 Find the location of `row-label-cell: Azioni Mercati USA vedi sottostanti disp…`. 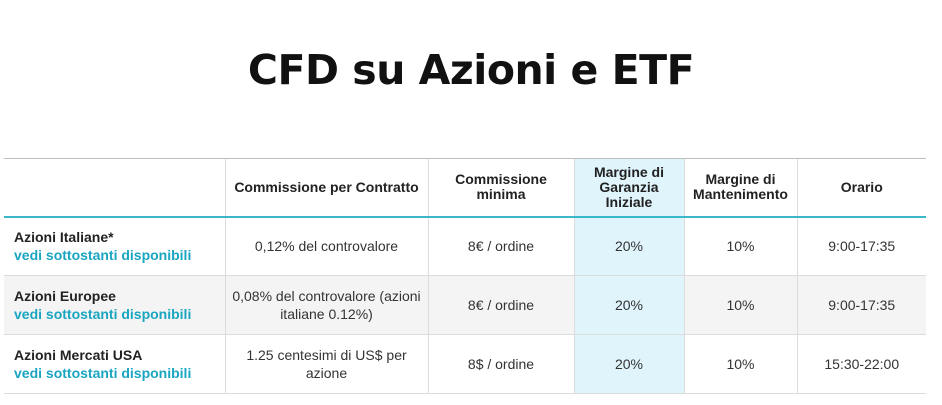

row-label-cell: Azioni Mercati USA vedi sottostanti disp… is located at coordinates (114, 364).